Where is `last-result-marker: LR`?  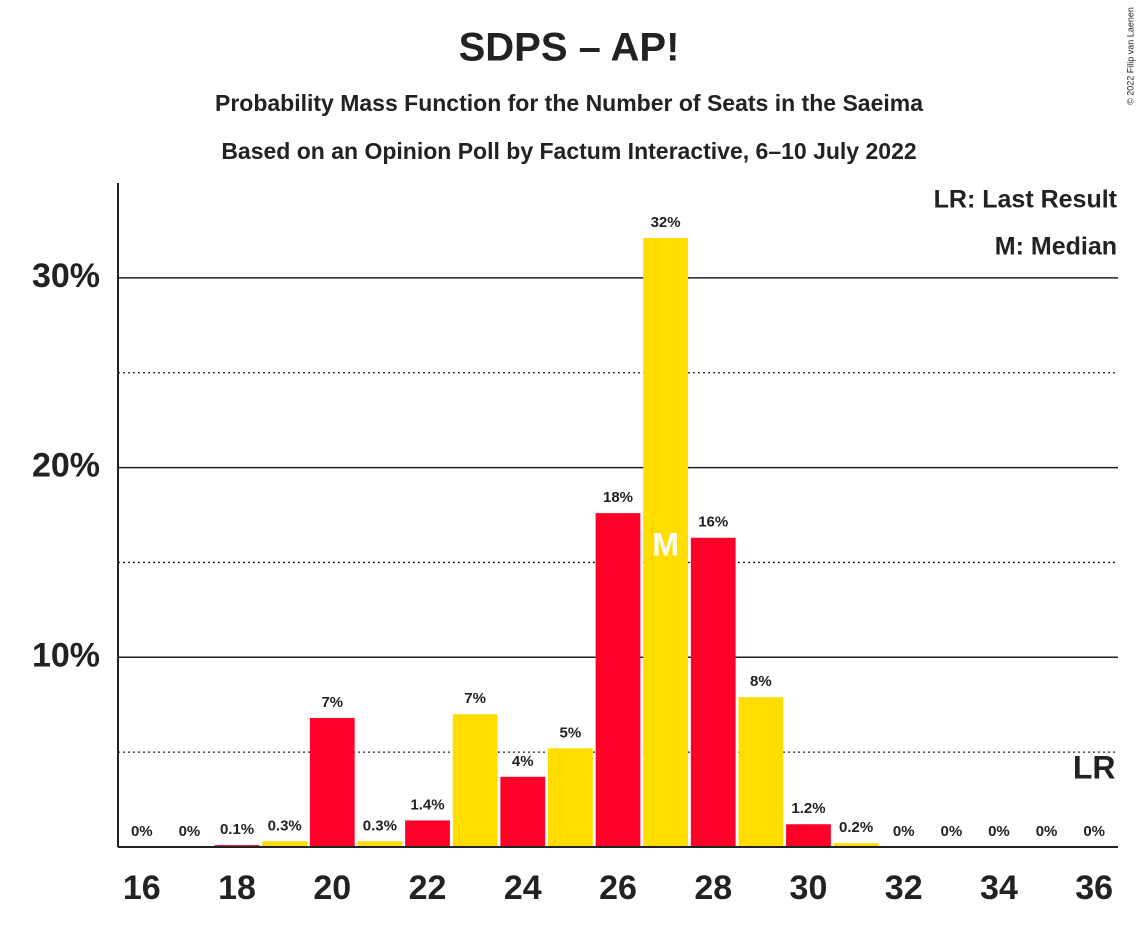
last-result-marker: LR is located at coordinates (1094, 767).